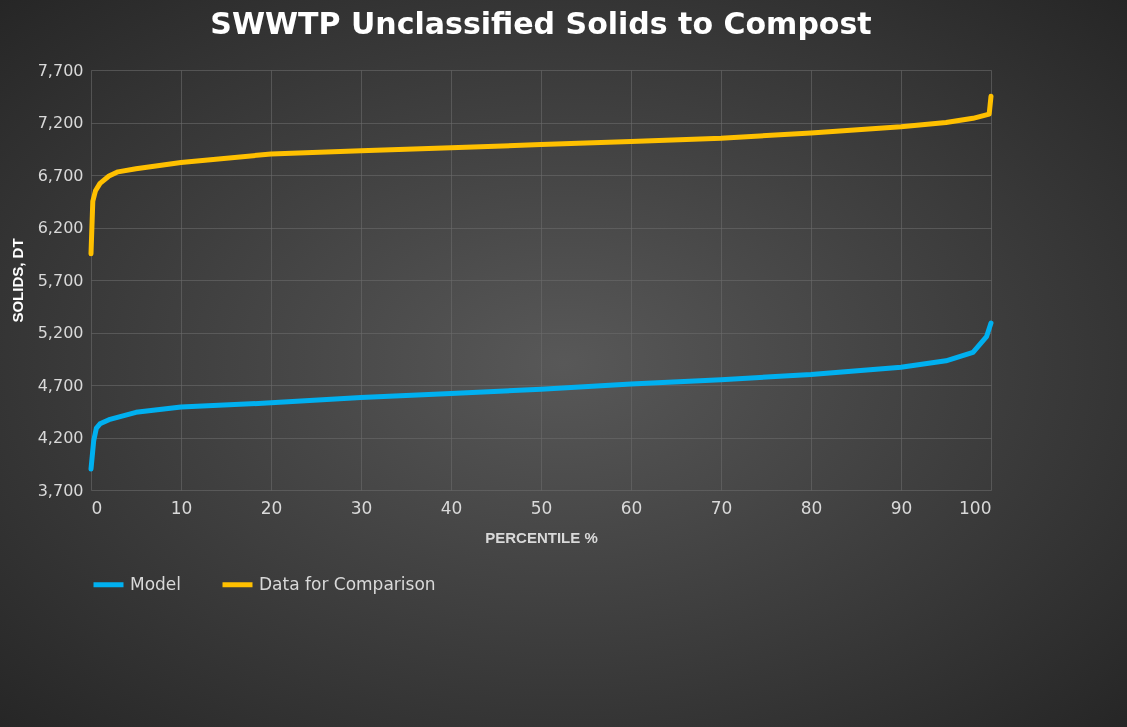 The height and width of the screenshot is (727, 1127). Describe the element at coordinates (541, 23) in the screenshot. I see `chart-title: SWWTP Unclassified Solids to Compost` at that location.